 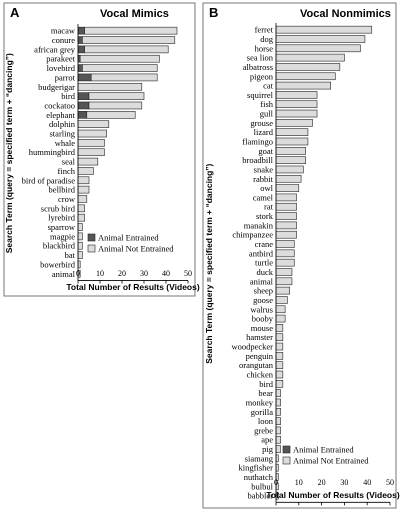 I want to click on category-label: finch, so click(x=67, y=171).